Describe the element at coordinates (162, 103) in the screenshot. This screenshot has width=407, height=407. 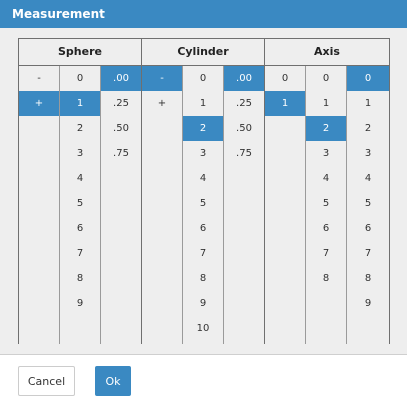
I see `cylinder-option: +` at that location.